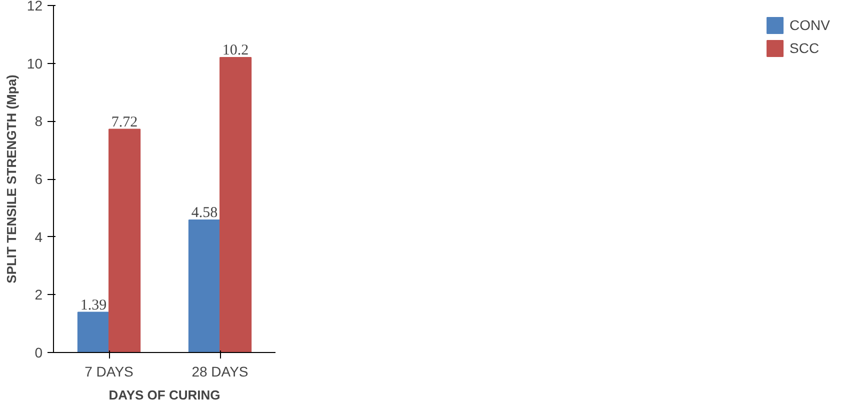 This screenshot has height=412, width=848. Describe the element at coordinates (810, 25) in the screenshot. I see `legend-label: CONV` at that location.